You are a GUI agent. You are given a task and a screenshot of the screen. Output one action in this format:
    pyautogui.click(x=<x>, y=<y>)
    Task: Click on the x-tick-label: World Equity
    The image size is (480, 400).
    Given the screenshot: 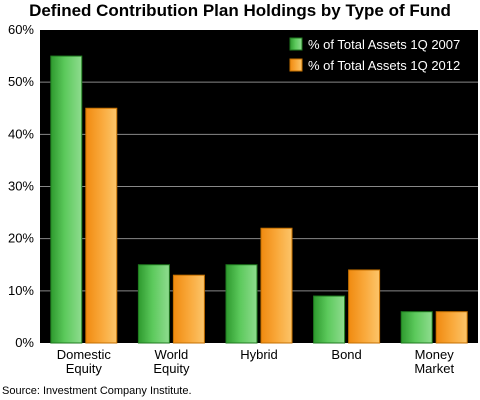 What is the action you would take?
    pyautogui.click(x=171, y=361)
    